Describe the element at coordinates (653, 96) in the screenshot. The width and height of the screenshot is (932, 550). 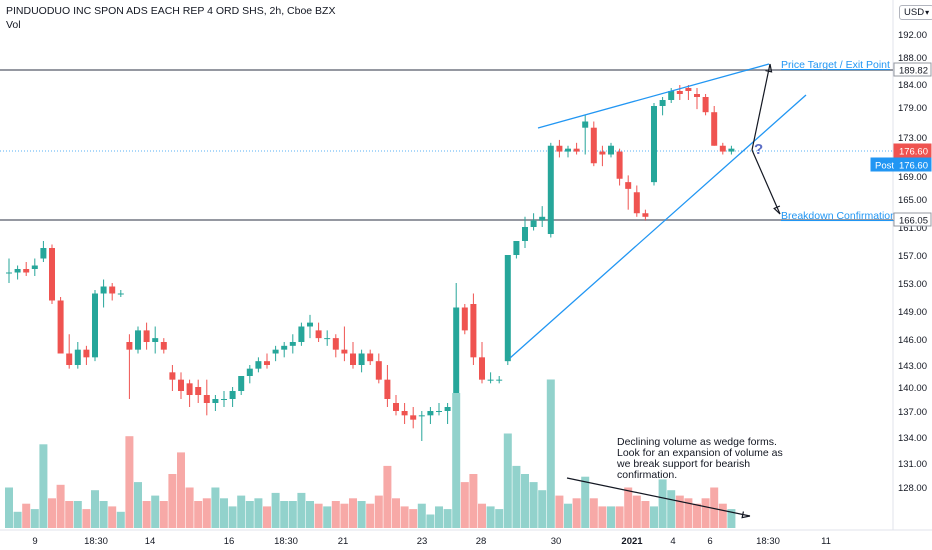
I see `wedge-upper-line` at that location.